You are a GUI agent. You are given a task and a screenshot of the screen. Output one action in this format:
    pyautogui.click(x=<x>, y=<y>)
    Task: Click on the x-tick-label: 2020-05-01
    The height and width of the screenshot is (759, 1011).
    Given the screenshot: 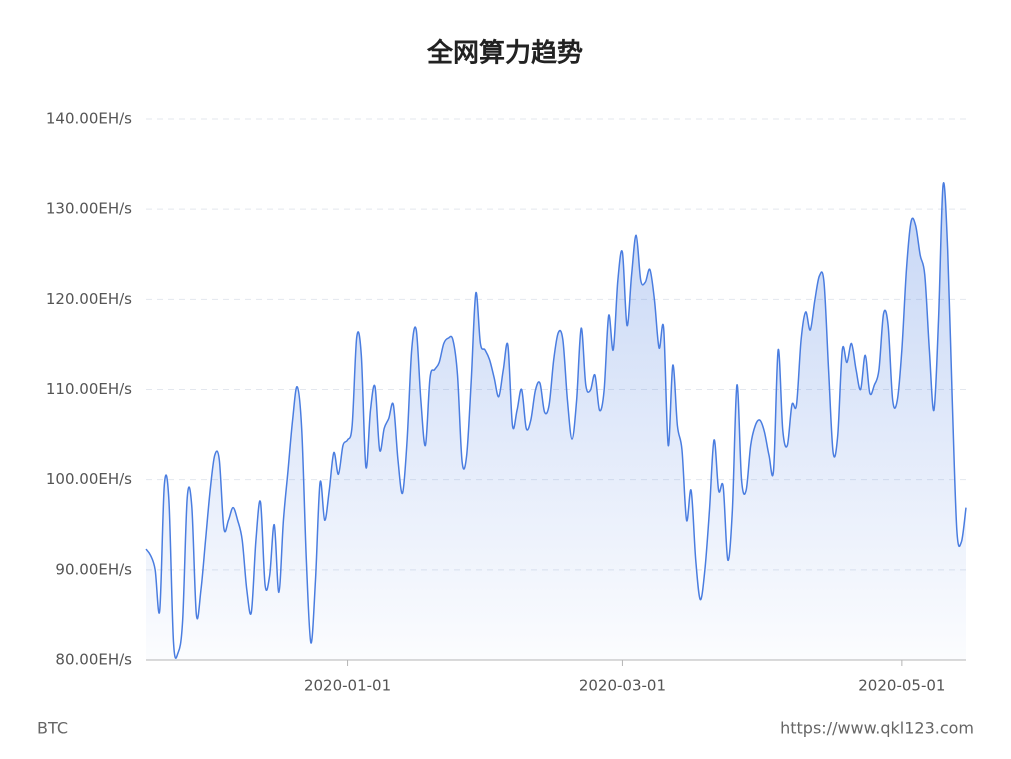 What is the action you would take?
    pyautogui.click(x=901, y=686)
    